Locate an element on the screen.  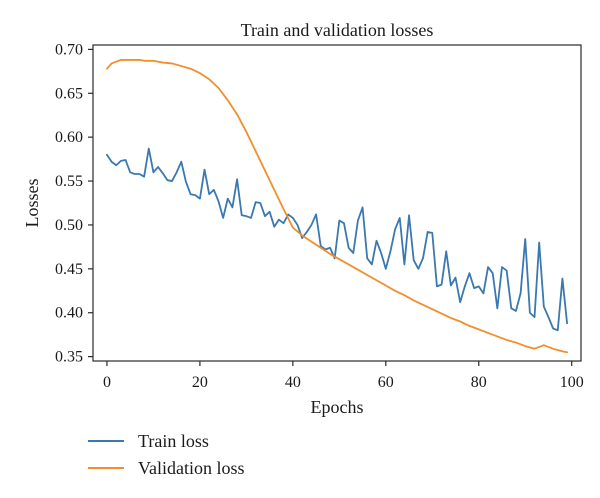
y-tick-label: 0.70 is located at coordinates (69, 49).